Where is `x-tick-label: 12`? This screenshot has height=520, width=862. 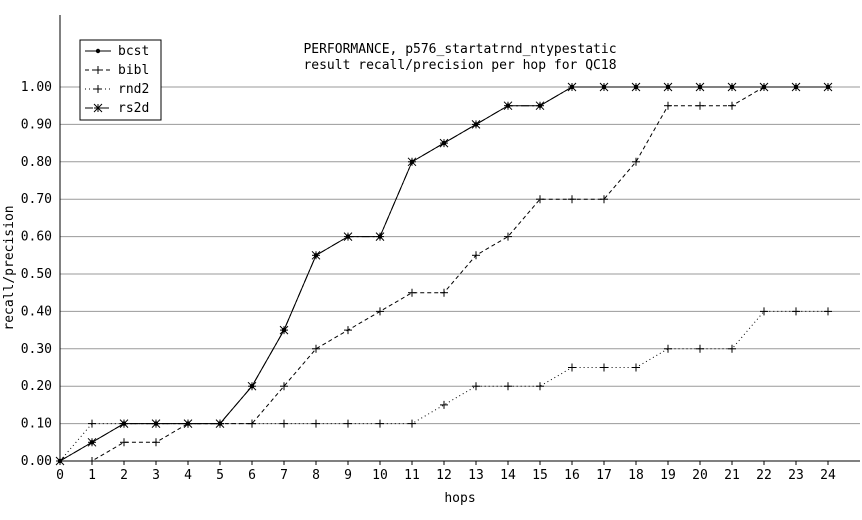
x-tick-label: 12 is located at coordinates (444, 475).